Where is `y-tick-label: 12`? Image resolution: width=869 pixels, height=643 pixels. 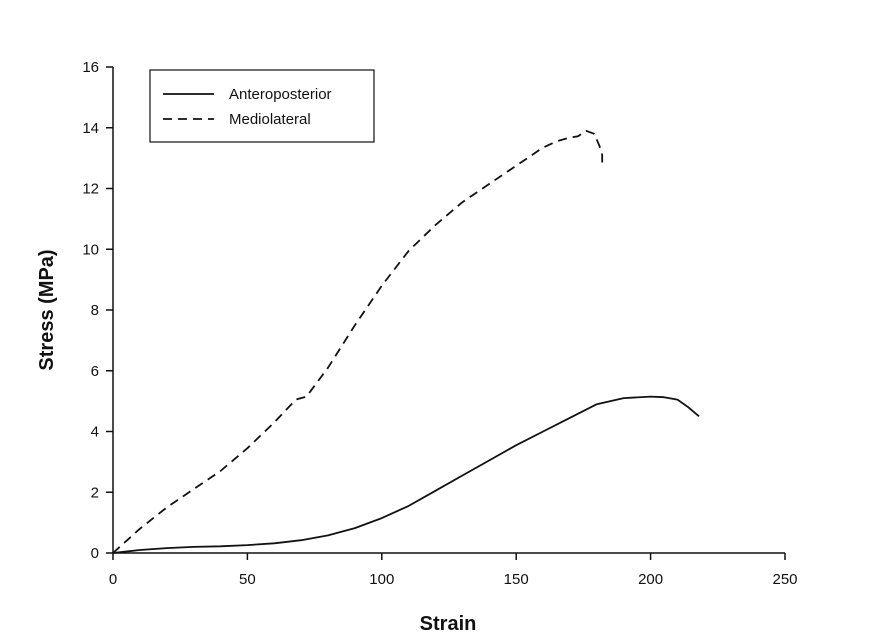 y-tick-label: 12 is located at coordinates (90, 189).